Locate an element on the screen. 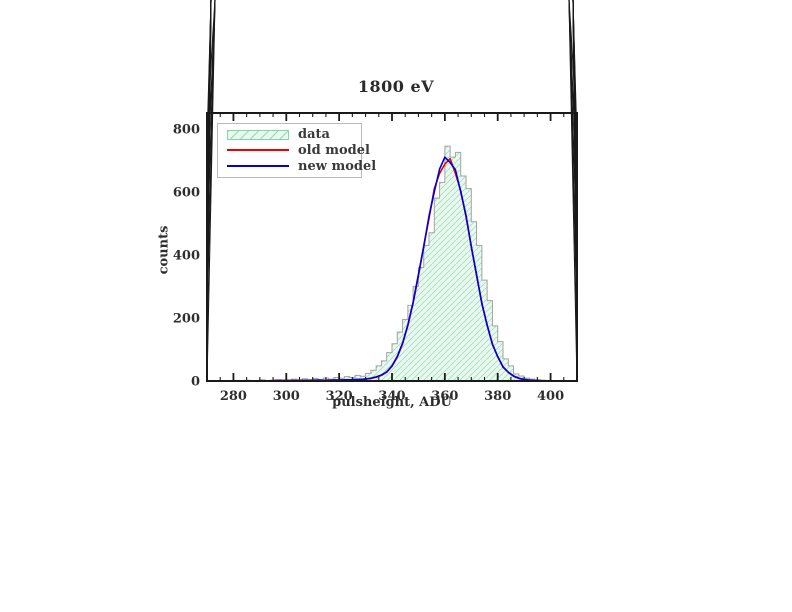 The width and height of the screenshot is (792, 612). legend-item-new-model: new model is located at coordinates (301, 166).